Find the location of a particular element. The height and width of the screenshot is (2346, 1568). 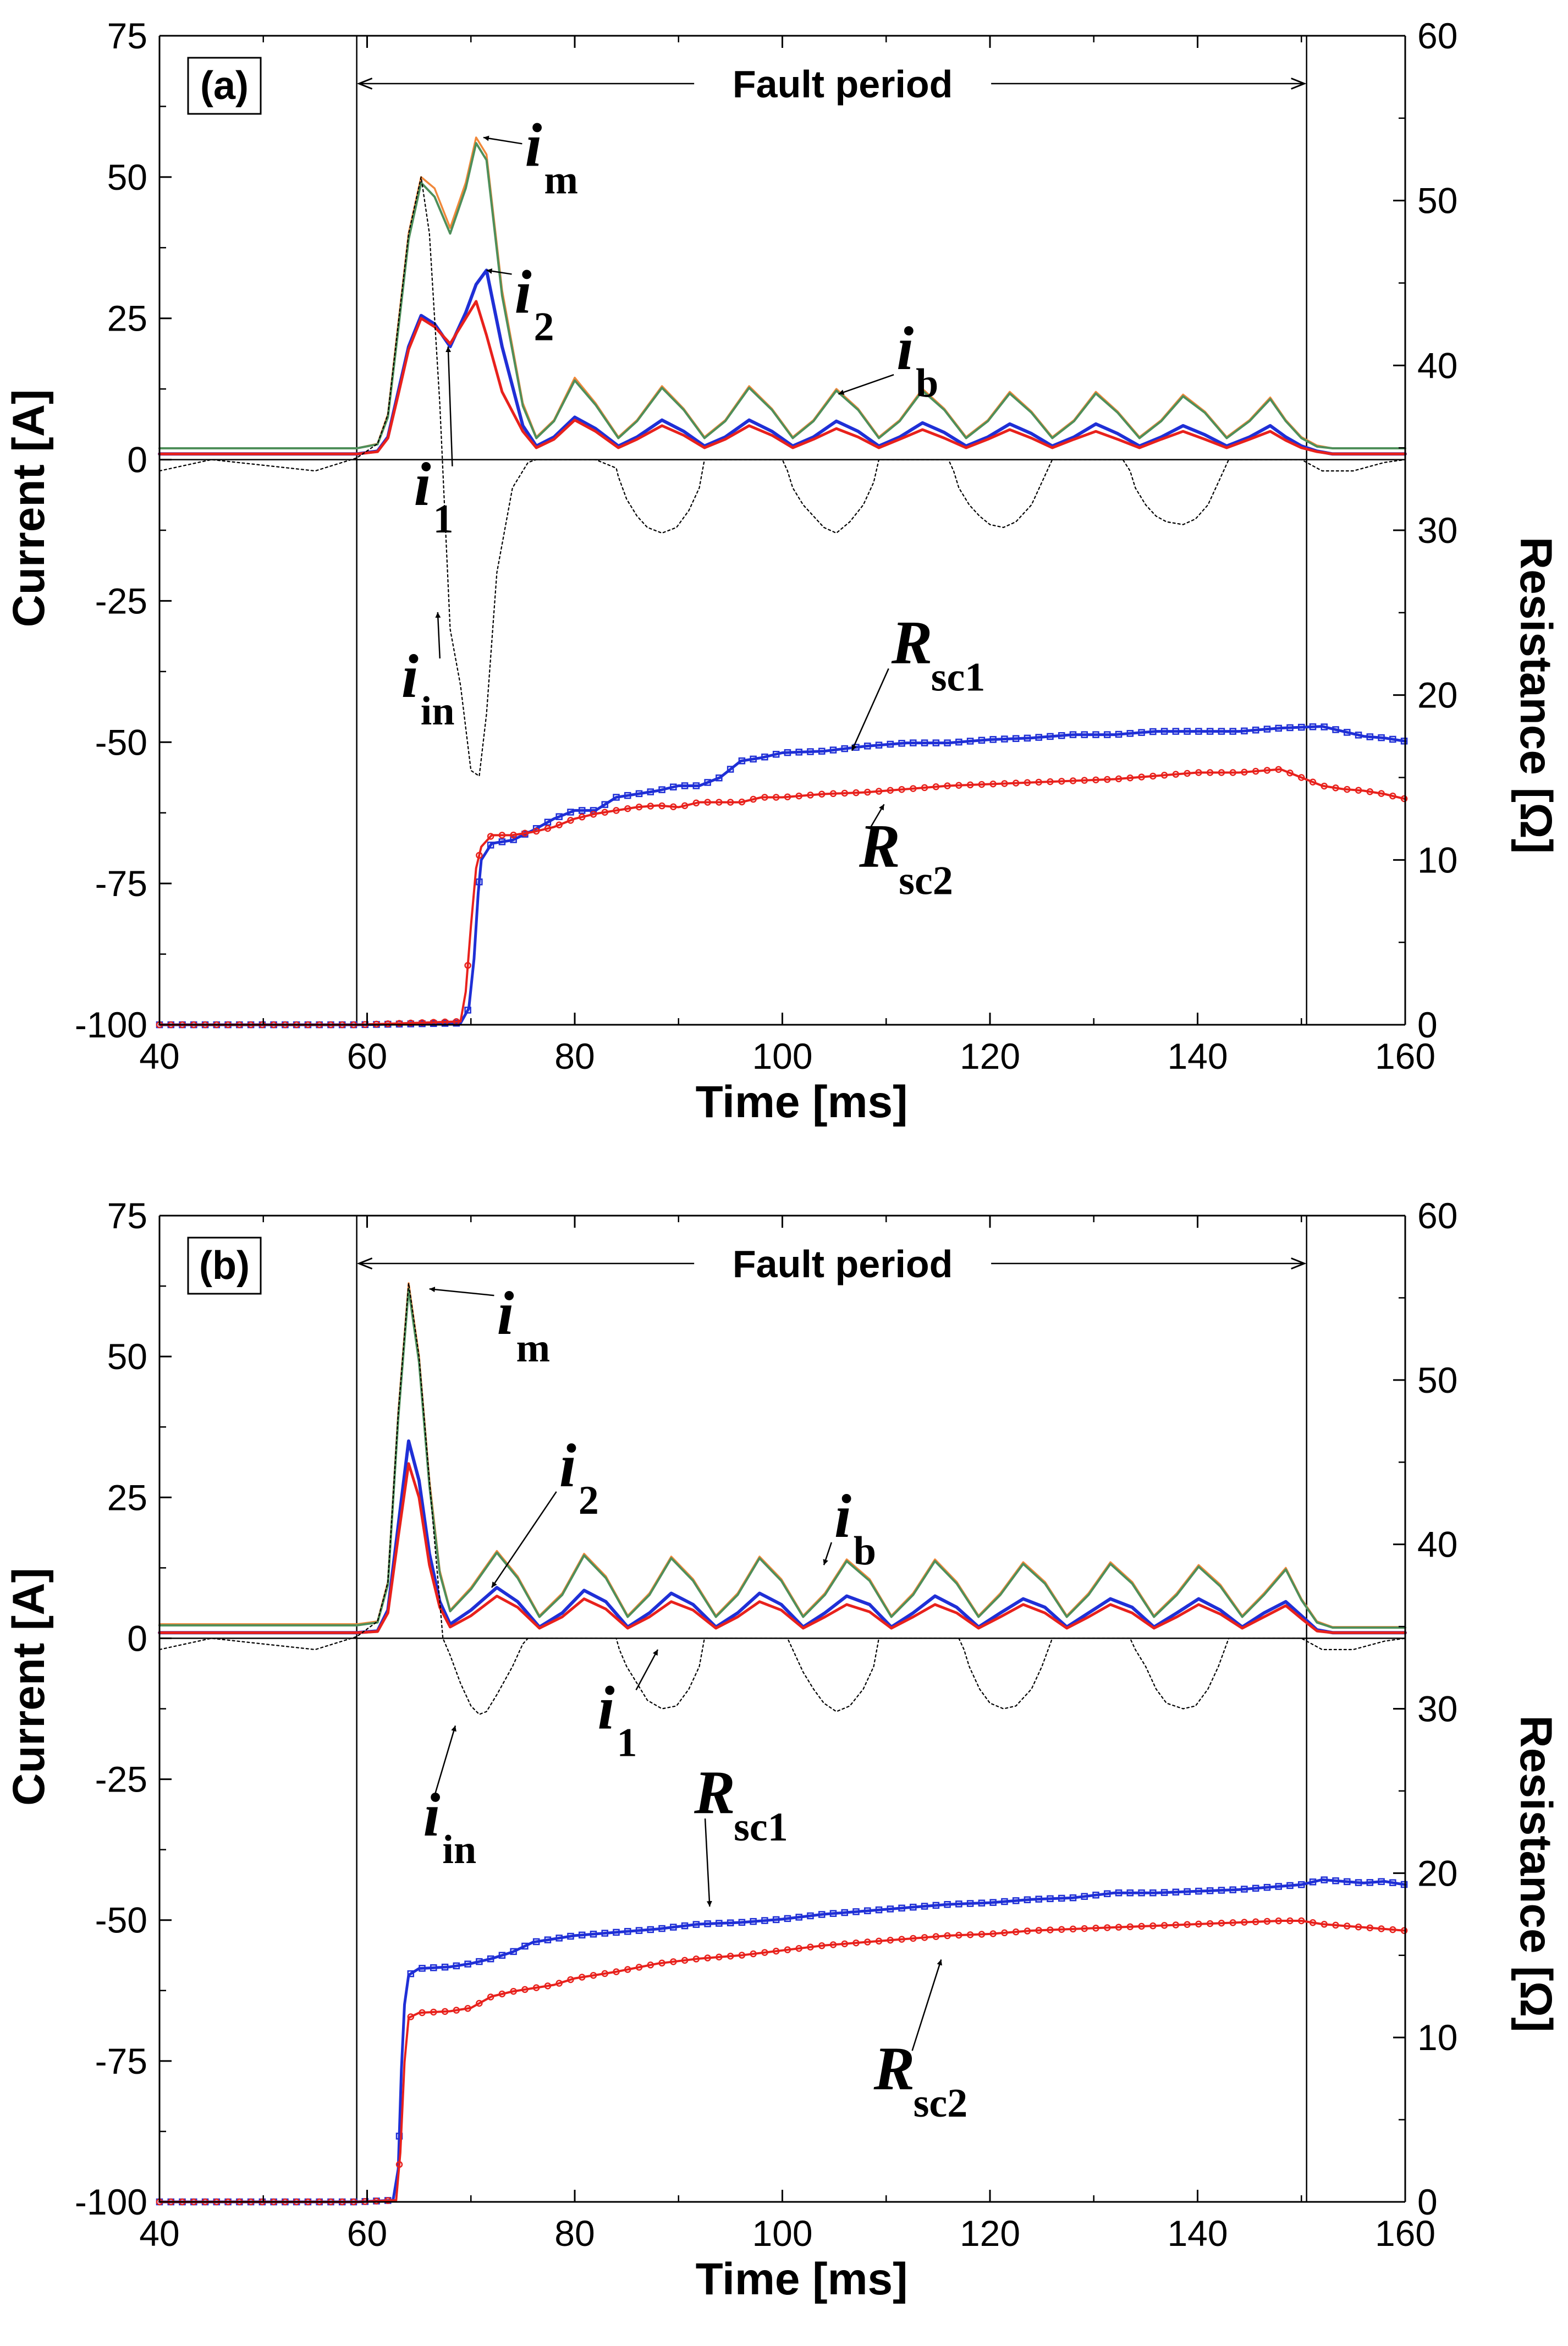

label-sub: sc1 is located at coordinates (761, 1827).